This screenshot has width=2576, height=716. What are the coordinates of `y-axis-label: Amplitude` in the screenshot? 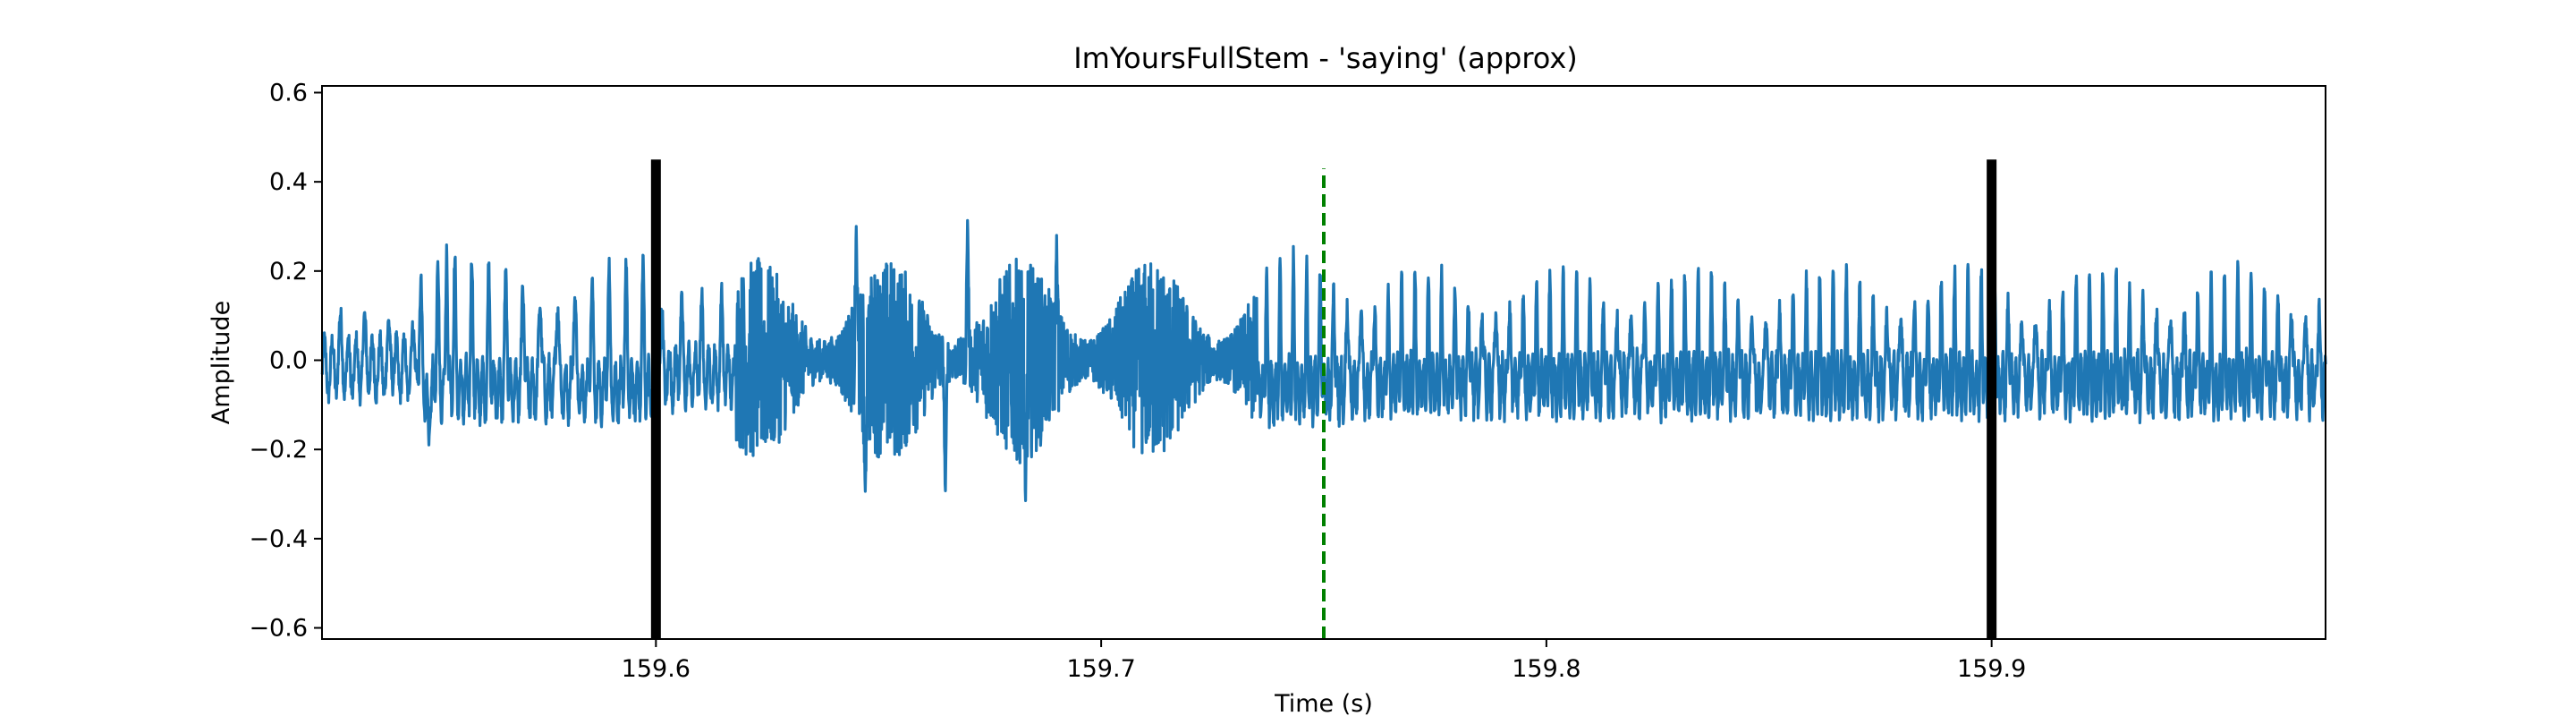 It's located at (221, 362).